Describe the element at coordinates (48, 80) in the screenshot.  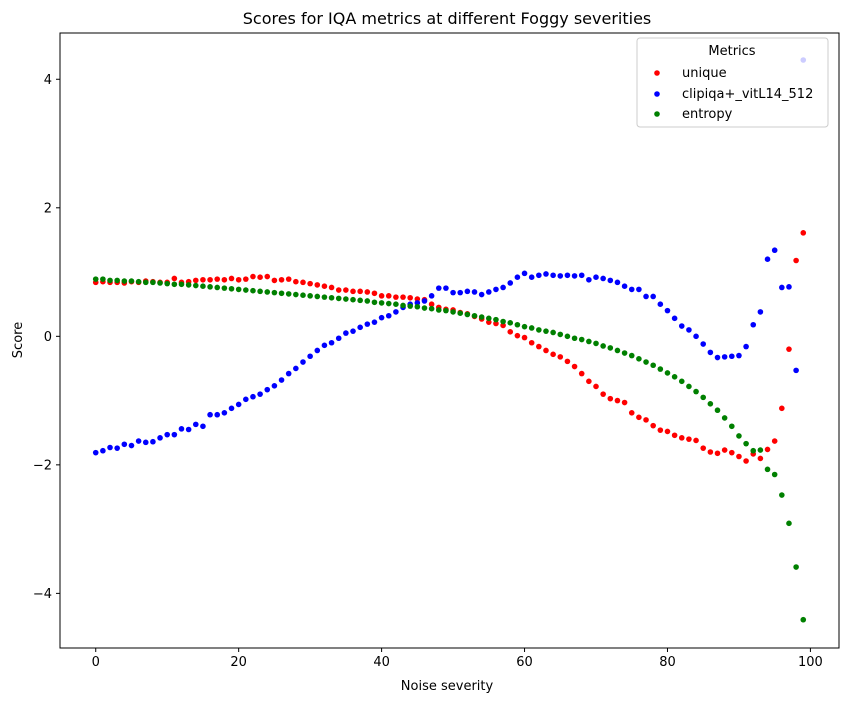
I see `y-tick-label: 4` at that location.